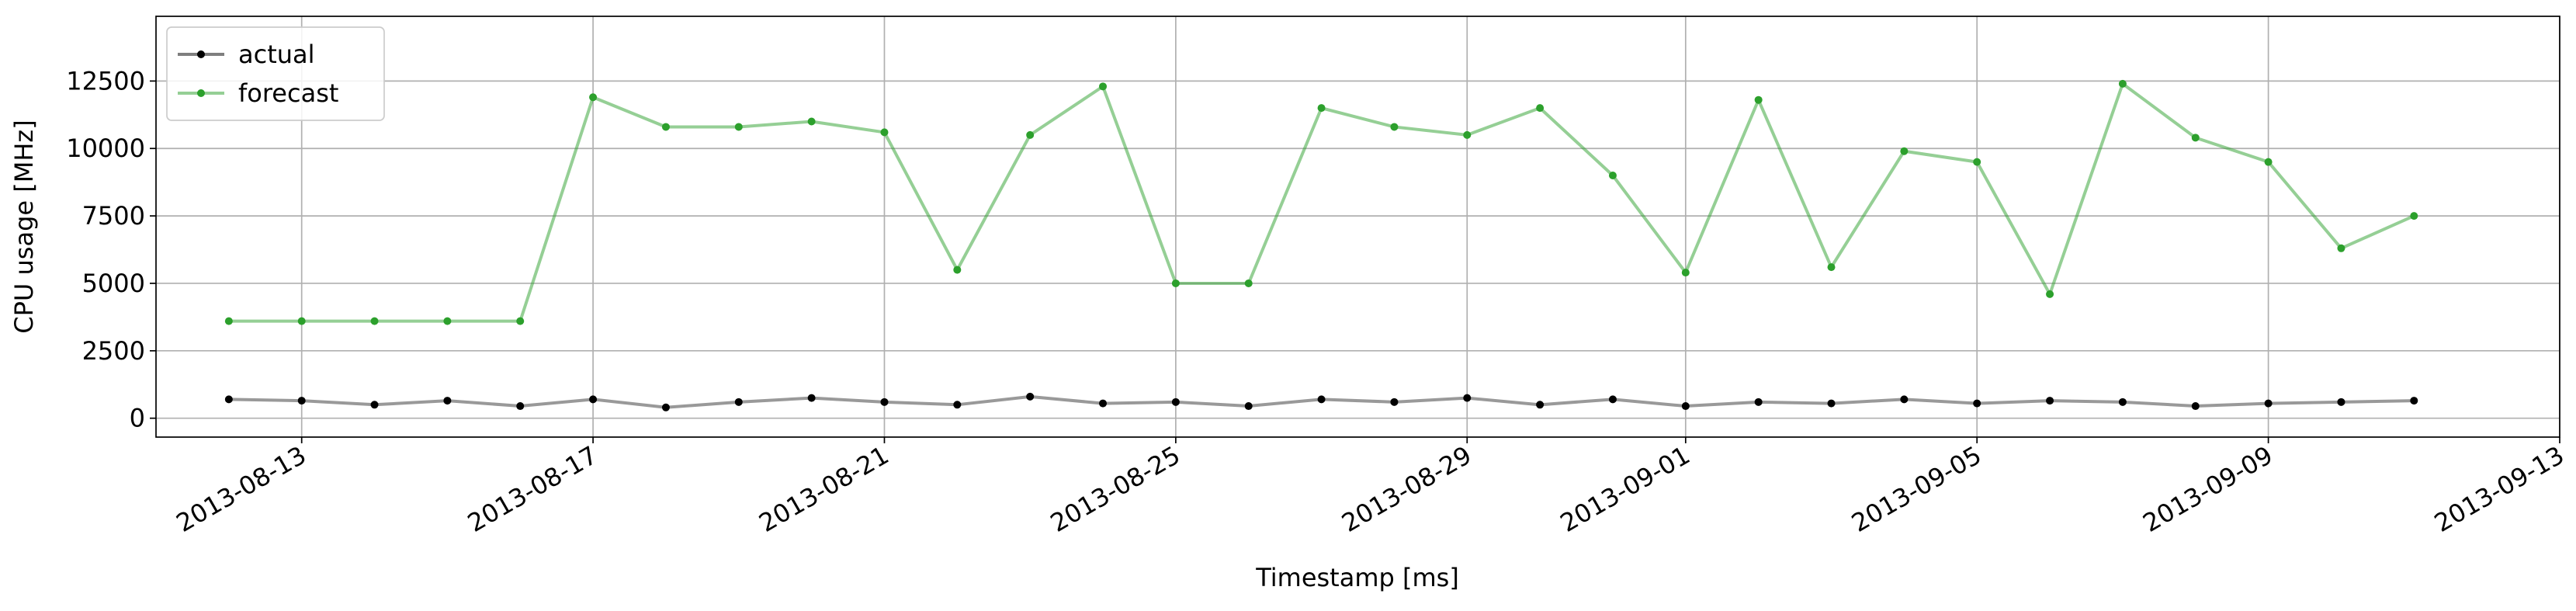 The width and height of the screenshot is (2576, 611). What do you see at coordinates (275, 73) in the screenshot?
I see `legend-box` at bounding box center [275, 73].